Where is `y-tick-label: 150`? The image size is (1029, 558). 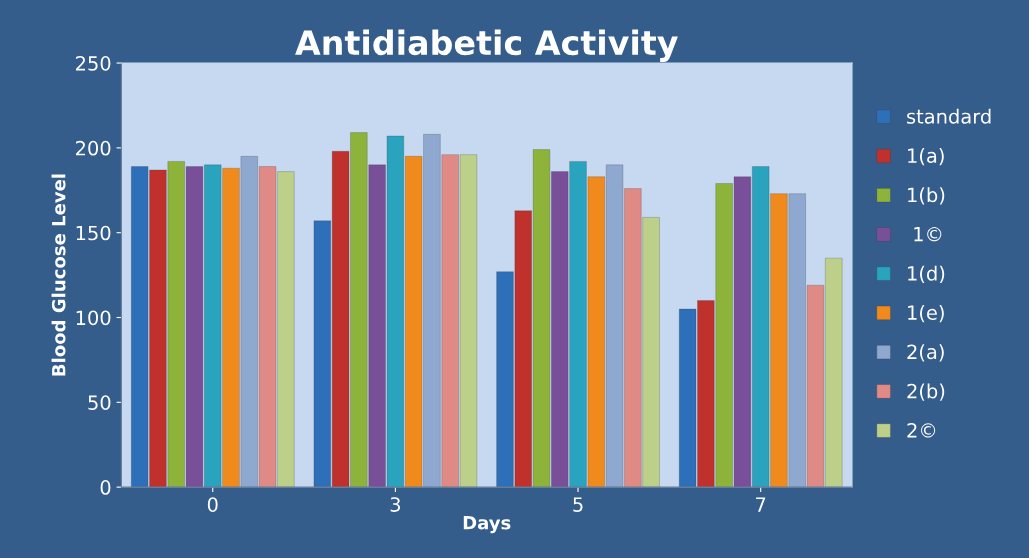 y-tick-label: 150 is located at coordinates (93, 233).